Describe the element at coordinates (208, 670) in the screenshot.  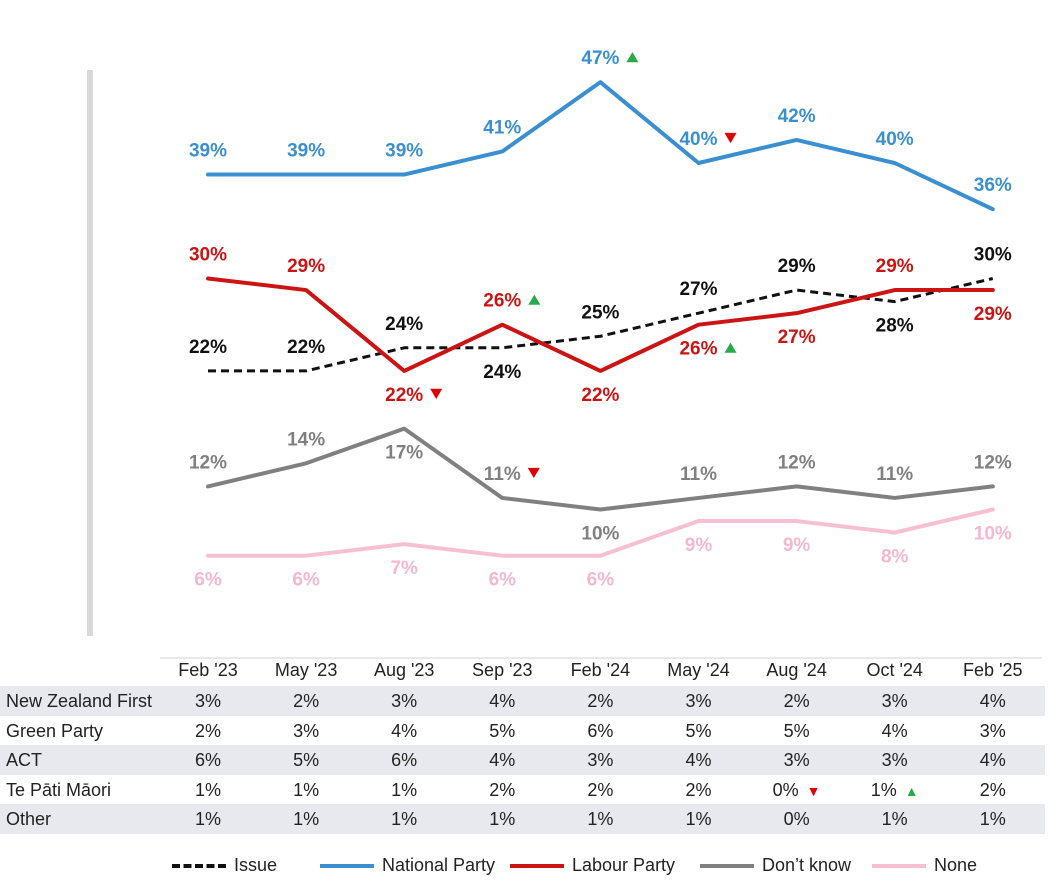
I see `column-header: Feb '23` at that location.